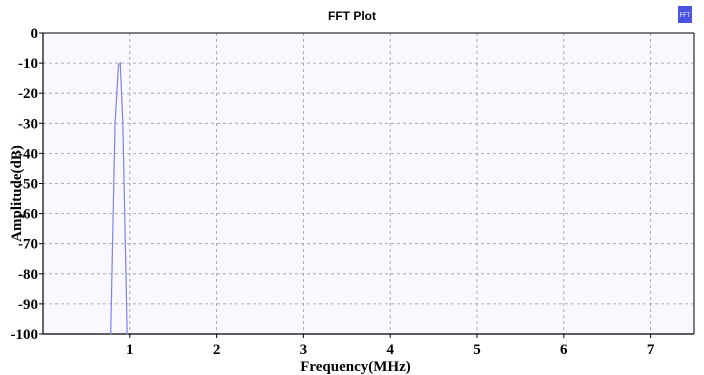  I want to click on x-tick-label: 5, so click(477, 350).